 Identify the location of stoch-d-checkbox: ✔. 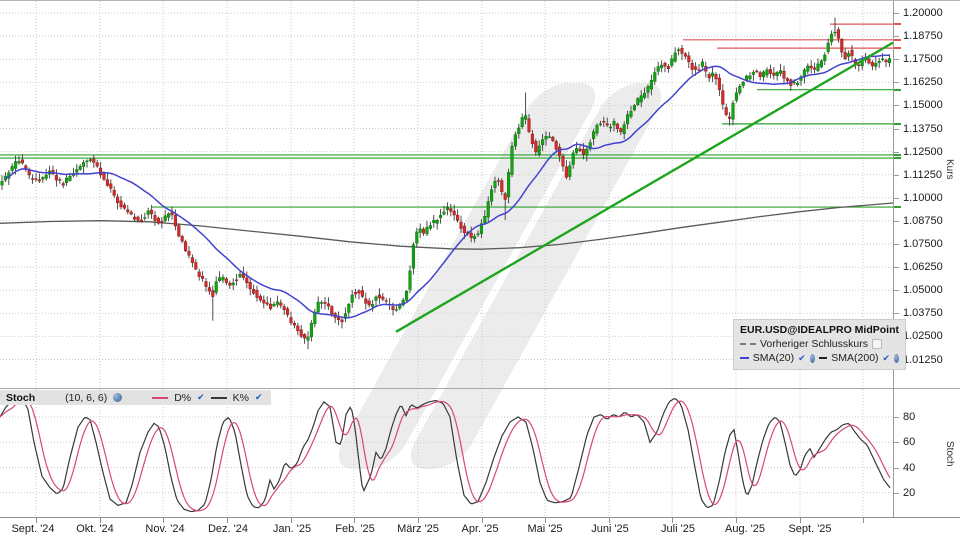
(201, 397).